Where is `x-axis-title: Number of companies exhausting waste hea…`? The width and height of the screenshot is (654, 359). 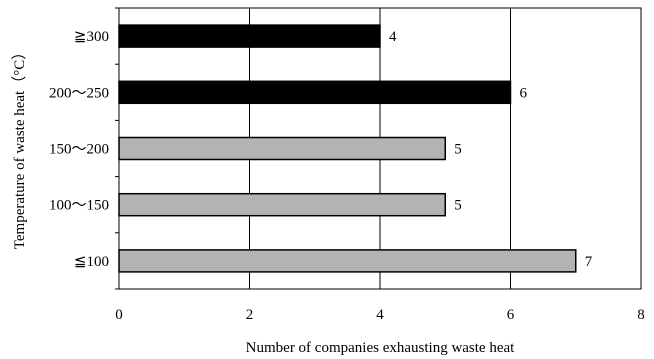 x-axis-title: Number of companies exhausting waste hea… is located at coordinates (380, 348).